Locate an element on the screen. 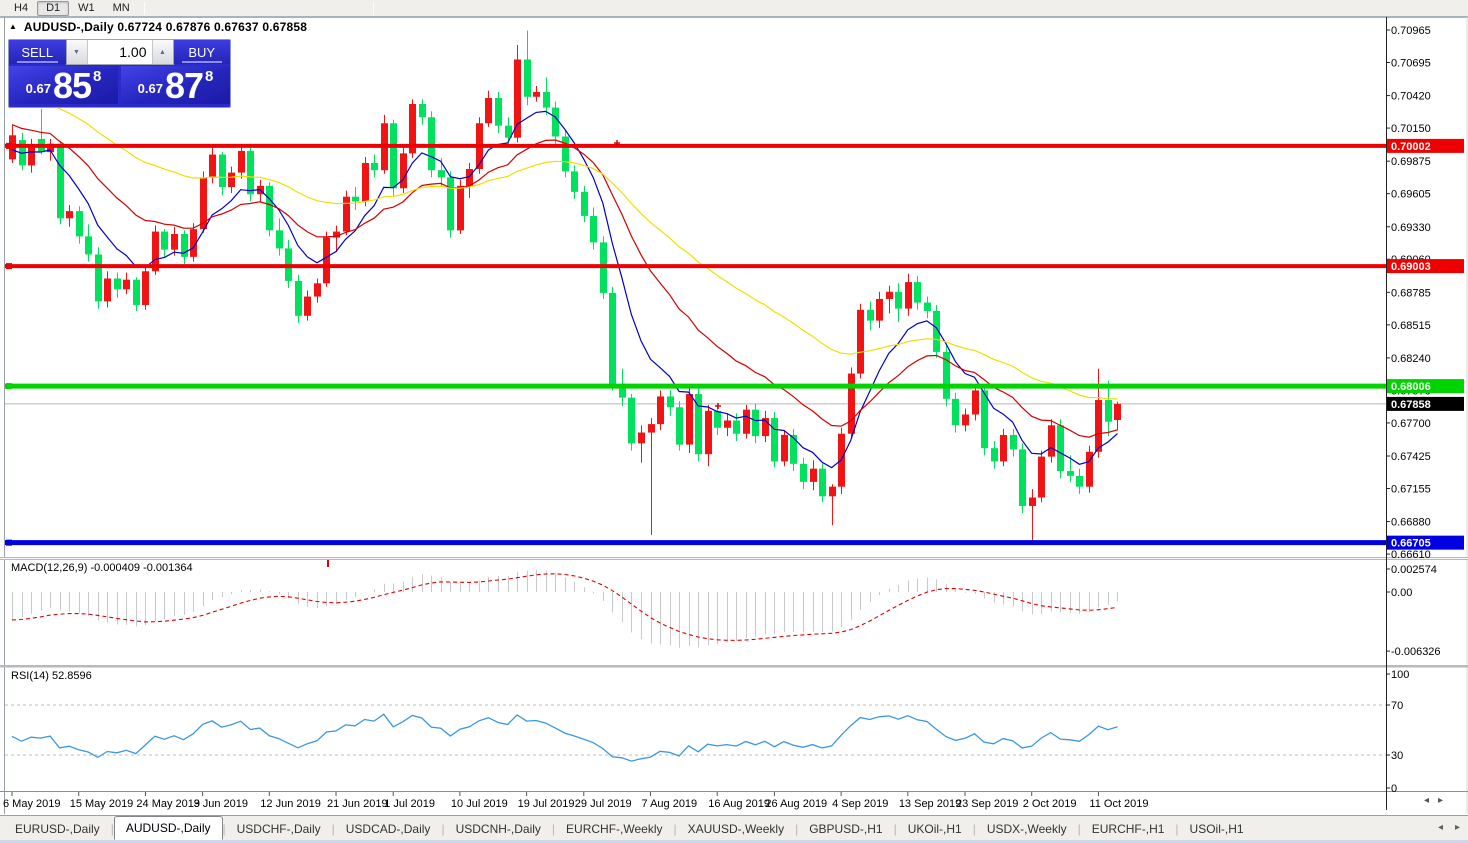 This screenshot has width=1468, height=843. svg-text: 16 Aug 2019 is located at coordinates (739, 804).